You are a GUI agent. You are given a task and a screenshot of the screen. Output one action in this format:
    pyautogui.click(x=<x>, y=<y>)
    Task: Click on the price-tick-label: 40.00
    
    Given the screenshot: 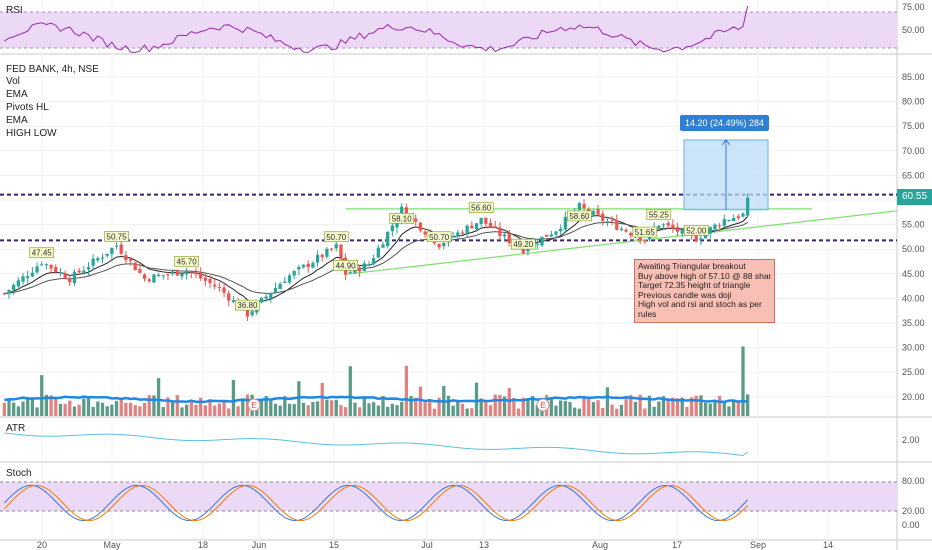 What is the action you would take?
    pyautogui.click(x=913, y=298)
    